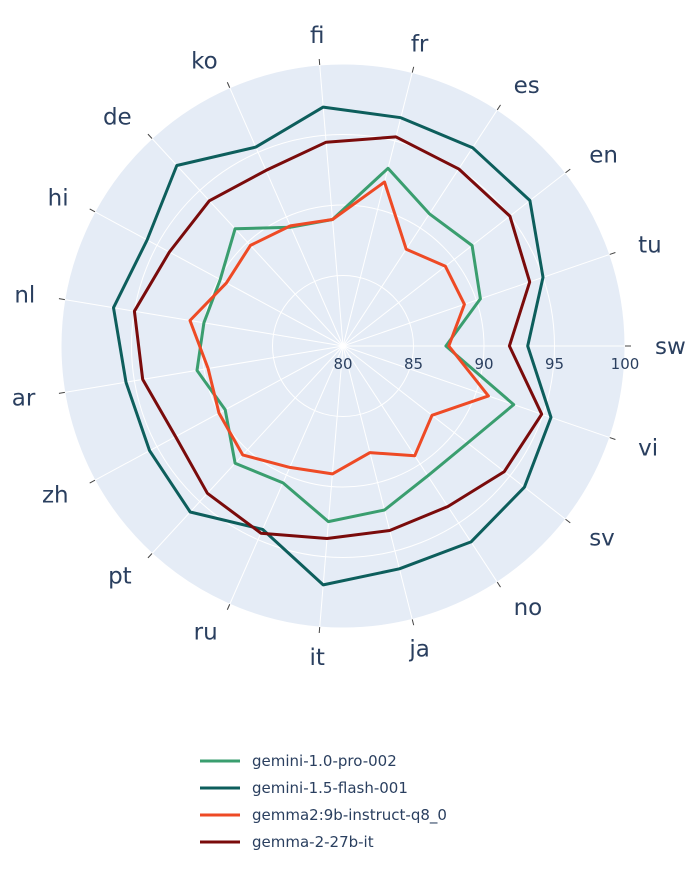  I want to click on category-label-zh: zh, so click(55, 496).